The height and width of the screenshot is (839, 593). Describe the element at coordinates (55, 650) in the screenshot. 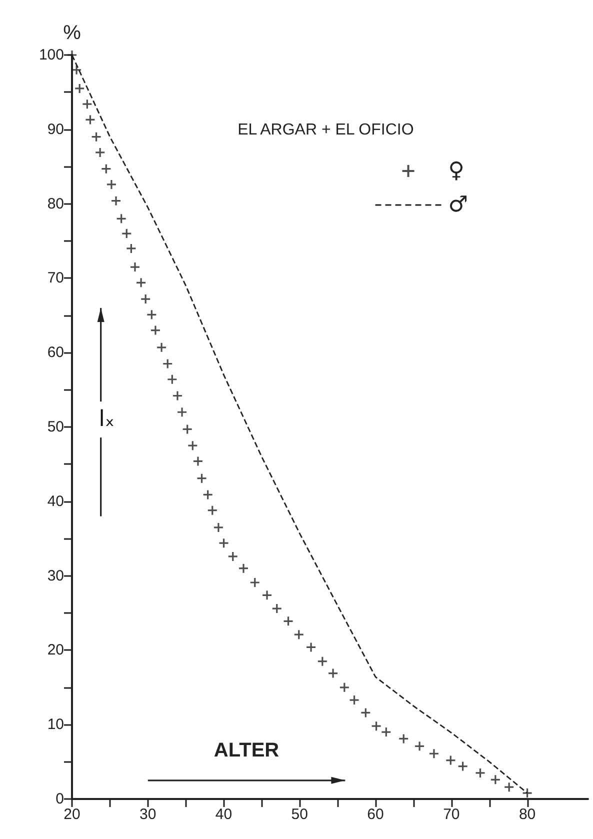

I see `y-tick-label: 20` at that location.